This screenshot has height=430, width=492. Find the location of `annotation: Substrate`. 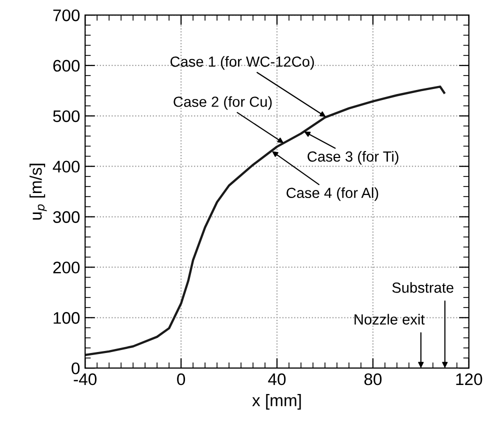

annotation: Substrate is located at coordinates (423, 287).